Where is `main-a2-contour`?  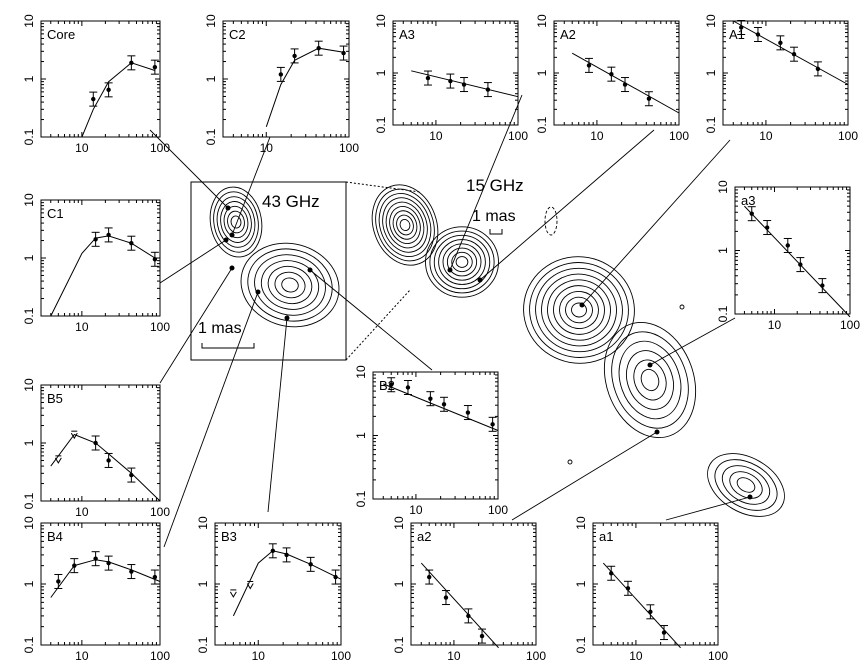
main-a2-contour is located at coordinates (650, 380).